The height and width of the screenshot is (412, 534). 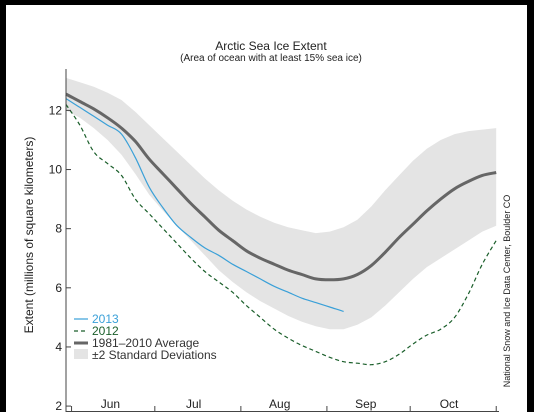 I want to click on y-tick-label: 8, so click(x=58, y=229).